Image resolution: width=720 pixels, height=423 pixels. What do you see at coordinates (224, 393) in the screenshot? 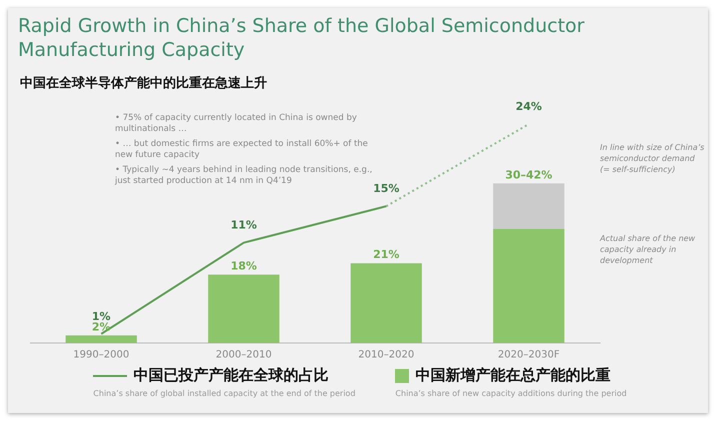
I see `text: China’s share of global installed capacity at the end of the period` at bounding box center [224, 393].